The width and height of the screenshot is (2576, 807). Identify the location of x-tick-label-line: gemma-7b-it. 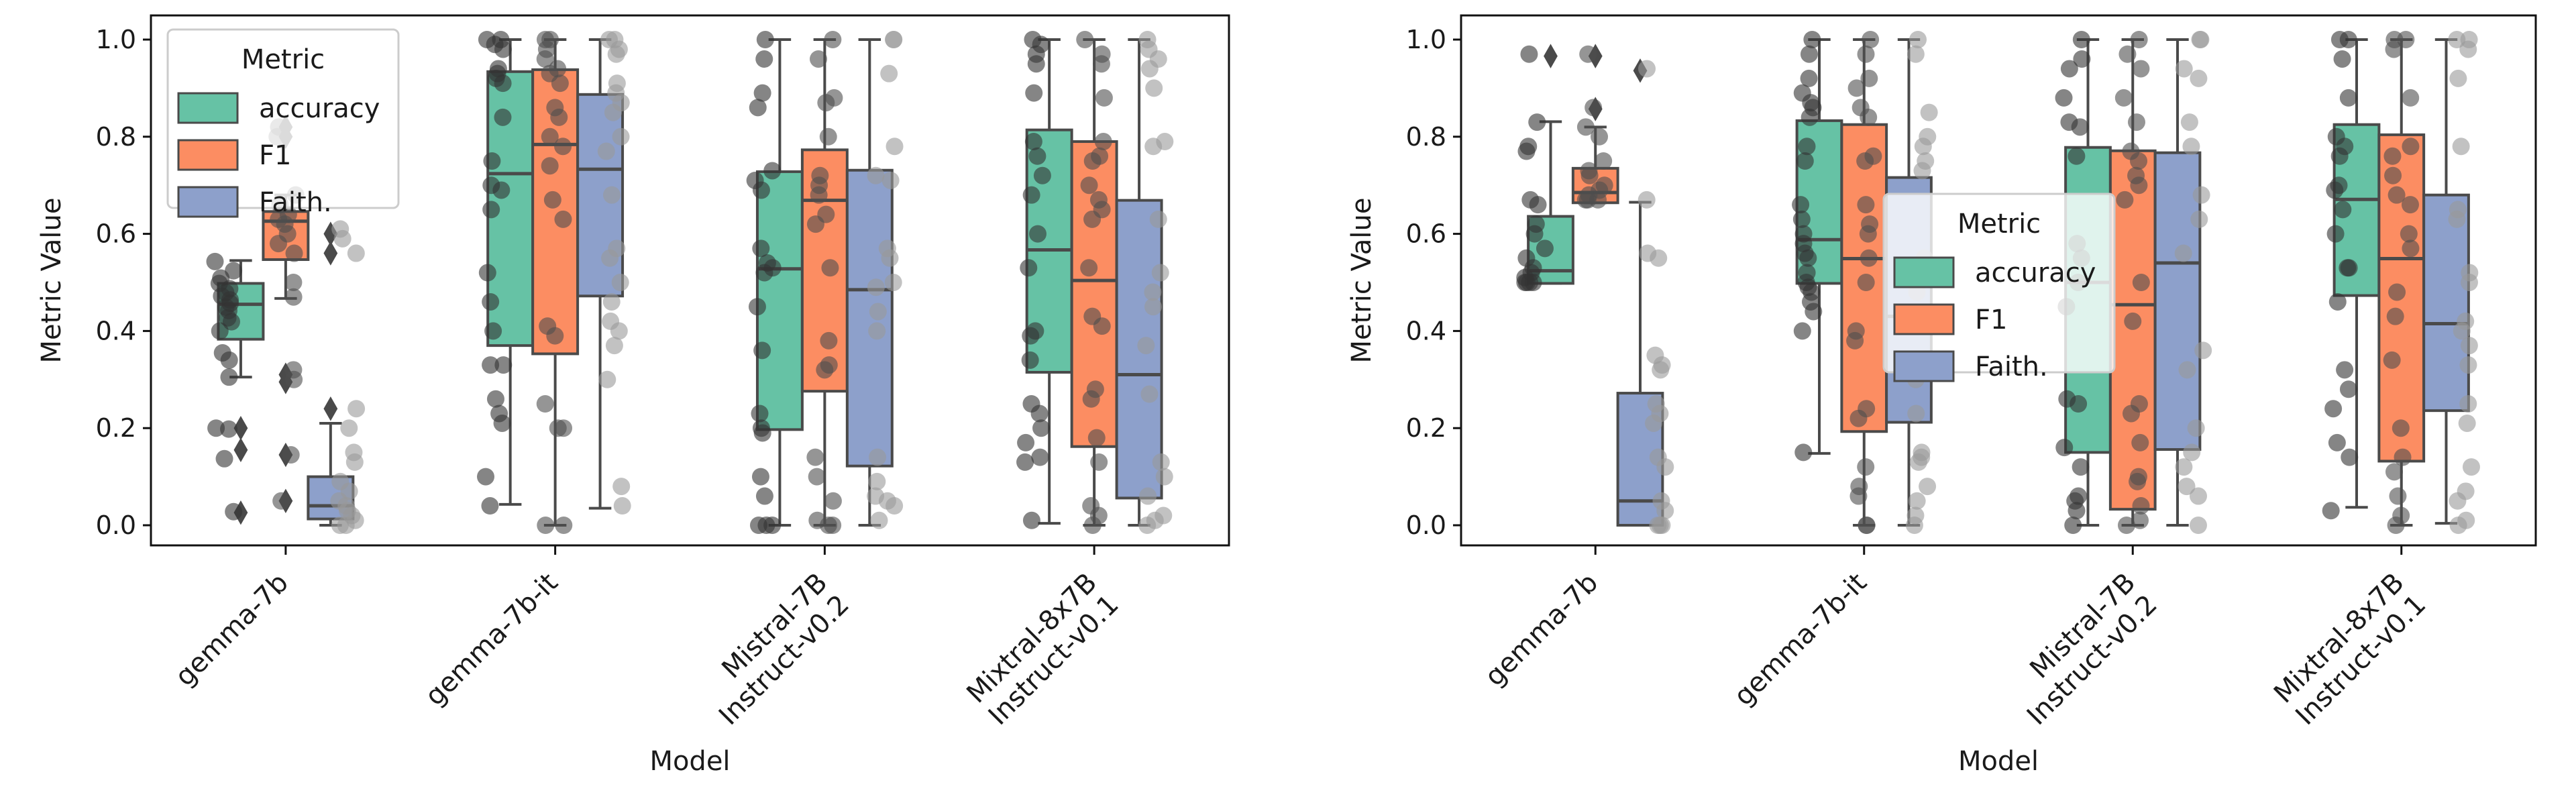
(1800, 640).